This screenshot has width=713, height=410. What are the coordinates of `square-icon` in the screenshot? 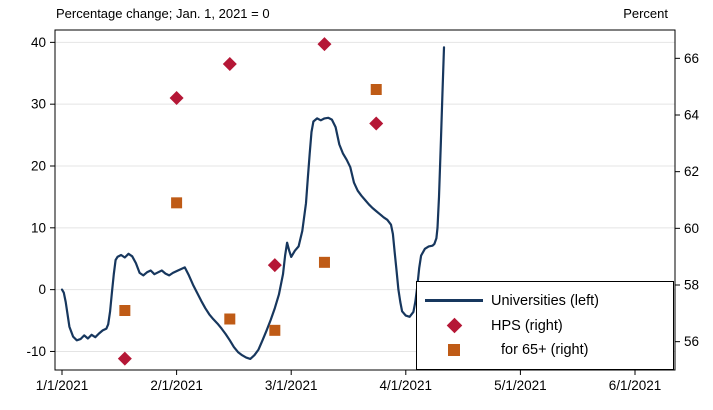 It's located at (454, 350).